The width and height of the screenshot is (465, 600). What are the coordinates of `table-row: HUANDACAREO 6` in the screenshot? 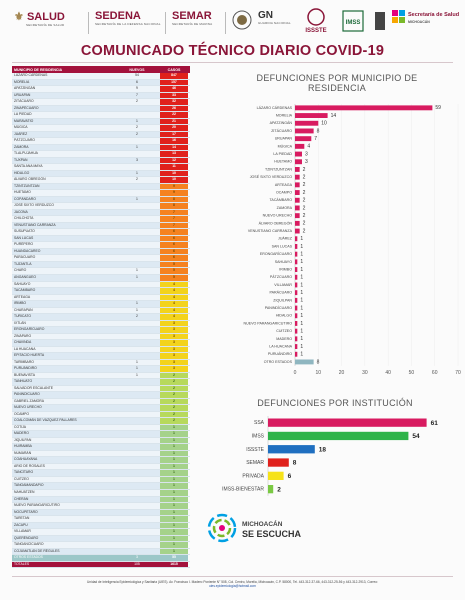 It's located at (101, 252).